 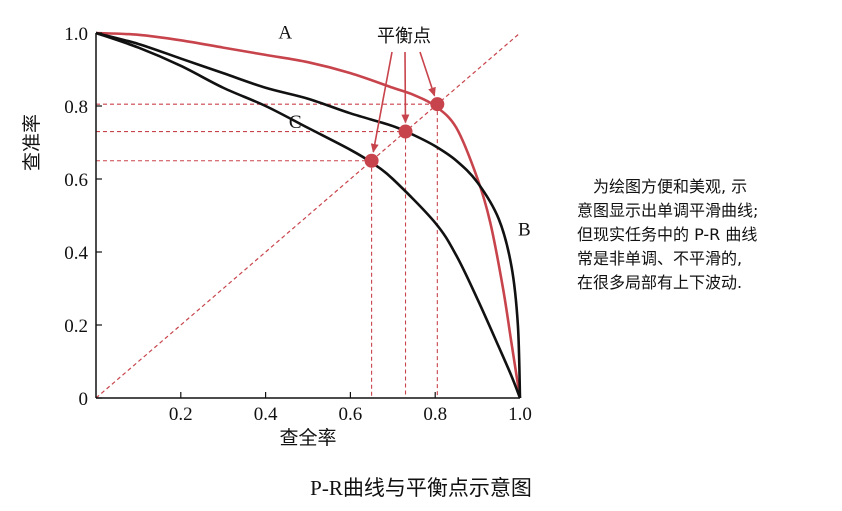 What do you see at coordinates (404, 36) in the screenshot?
I see `balance-point-annotation: 平衡点` at bounding box center [404, 36].